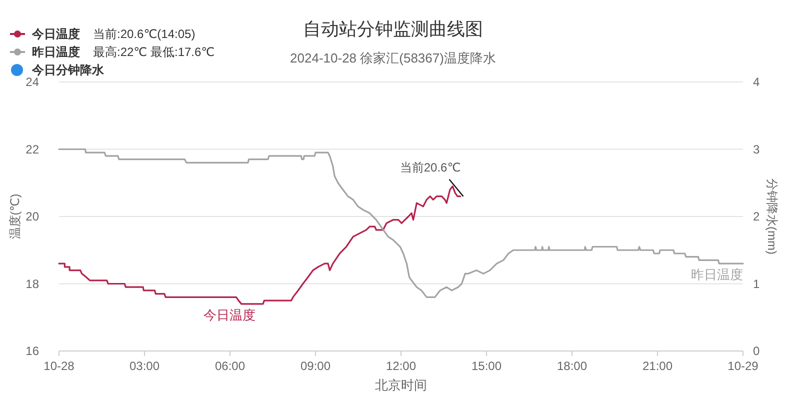  What do you see at coordinates (59, 366) in the screenshot?
I see `x-tick-label: 10-28` at bounding box center [59, 366].